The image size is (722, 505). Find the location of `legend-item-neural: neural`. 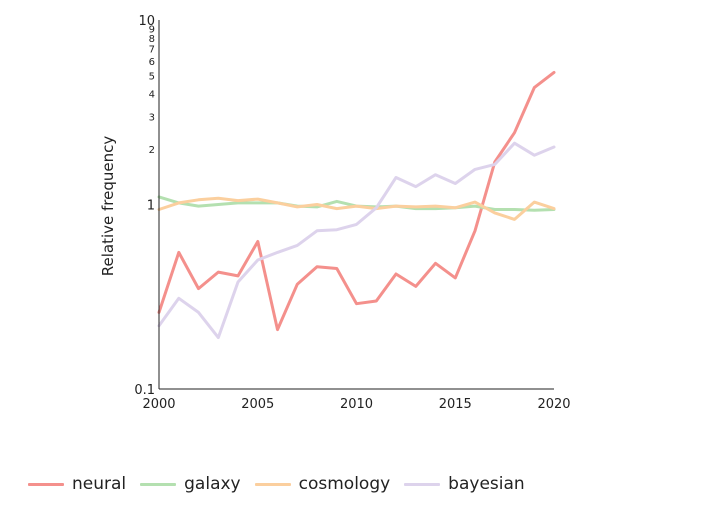

legend-item-neural: neural is located at coordinates (77, 484).